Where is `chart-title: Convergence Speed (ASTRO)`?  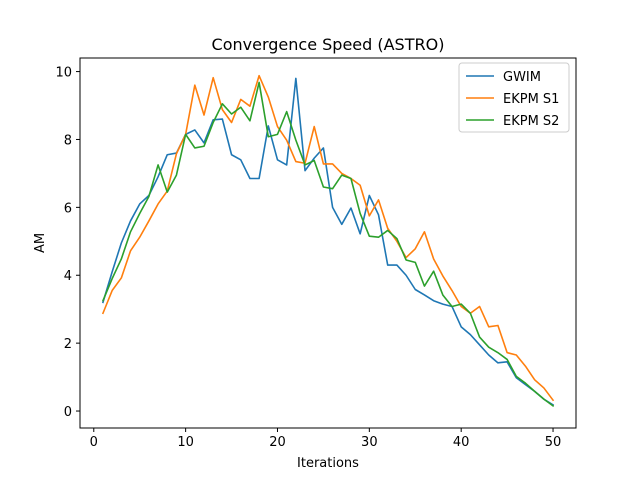
chart-title: Convergence Speed (ASTRO) is located at coordinates (328, 44).